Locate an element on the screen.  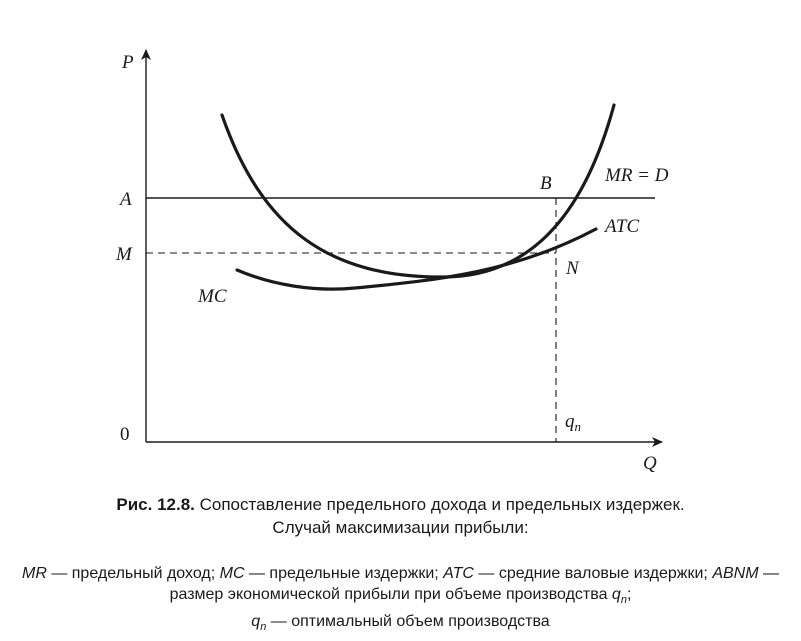
legend-abnm: ABNM is located at coordinates (735, 573).